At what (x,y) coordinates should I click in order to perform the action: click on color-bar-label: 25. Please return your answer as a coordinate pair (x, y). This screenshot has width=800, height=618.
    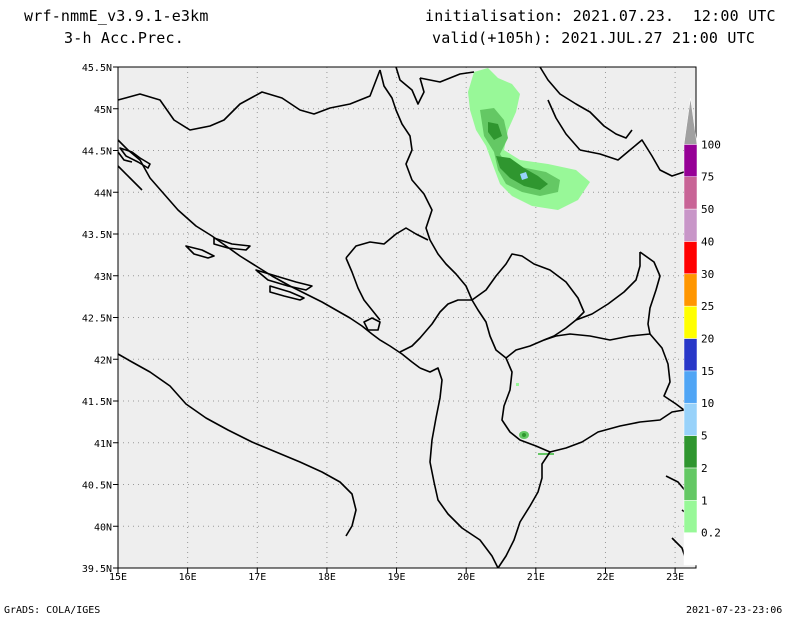
    Looking at the image, I should click on (707, 306).